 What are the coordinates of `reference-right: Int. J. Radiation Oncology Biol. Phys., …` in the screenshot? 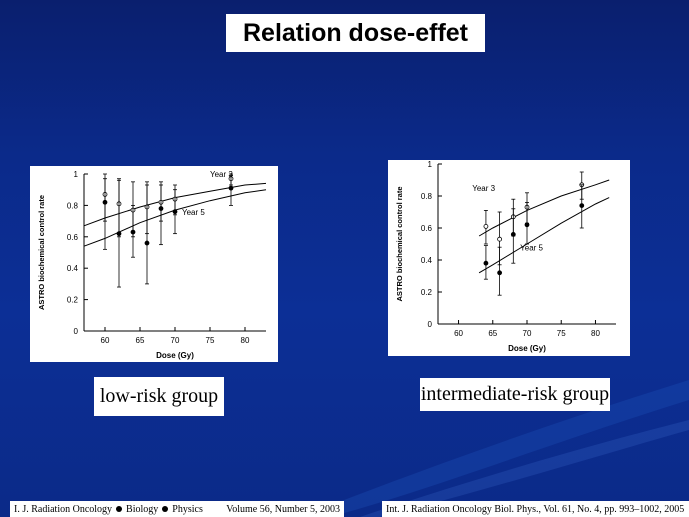 It's located at (535, 509).